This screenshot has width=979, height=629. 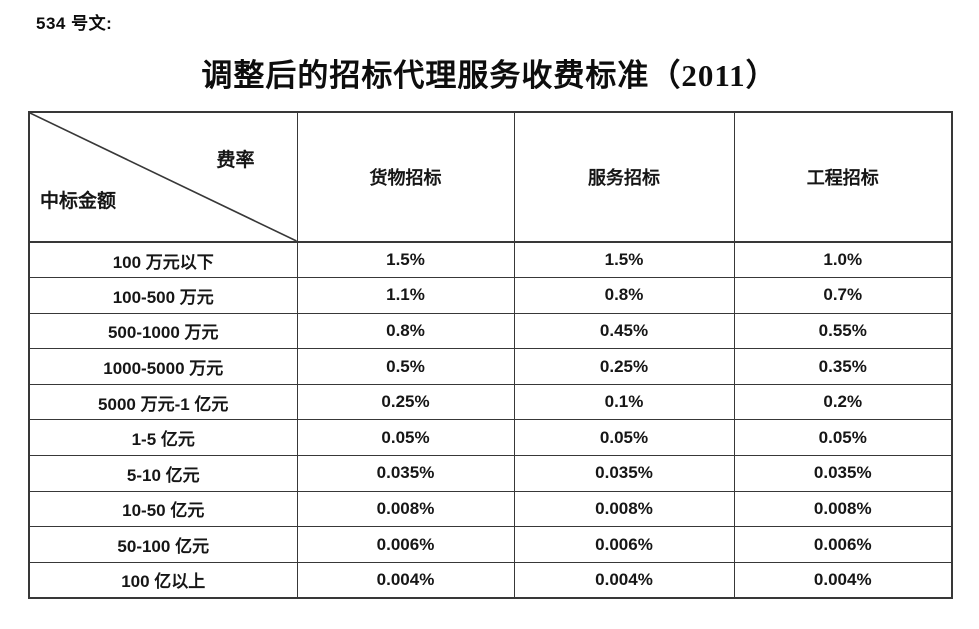 I want to click on table-row: 5-10 亿元 0.035% 0.035% 0.035%, so click(x=490, y=473).